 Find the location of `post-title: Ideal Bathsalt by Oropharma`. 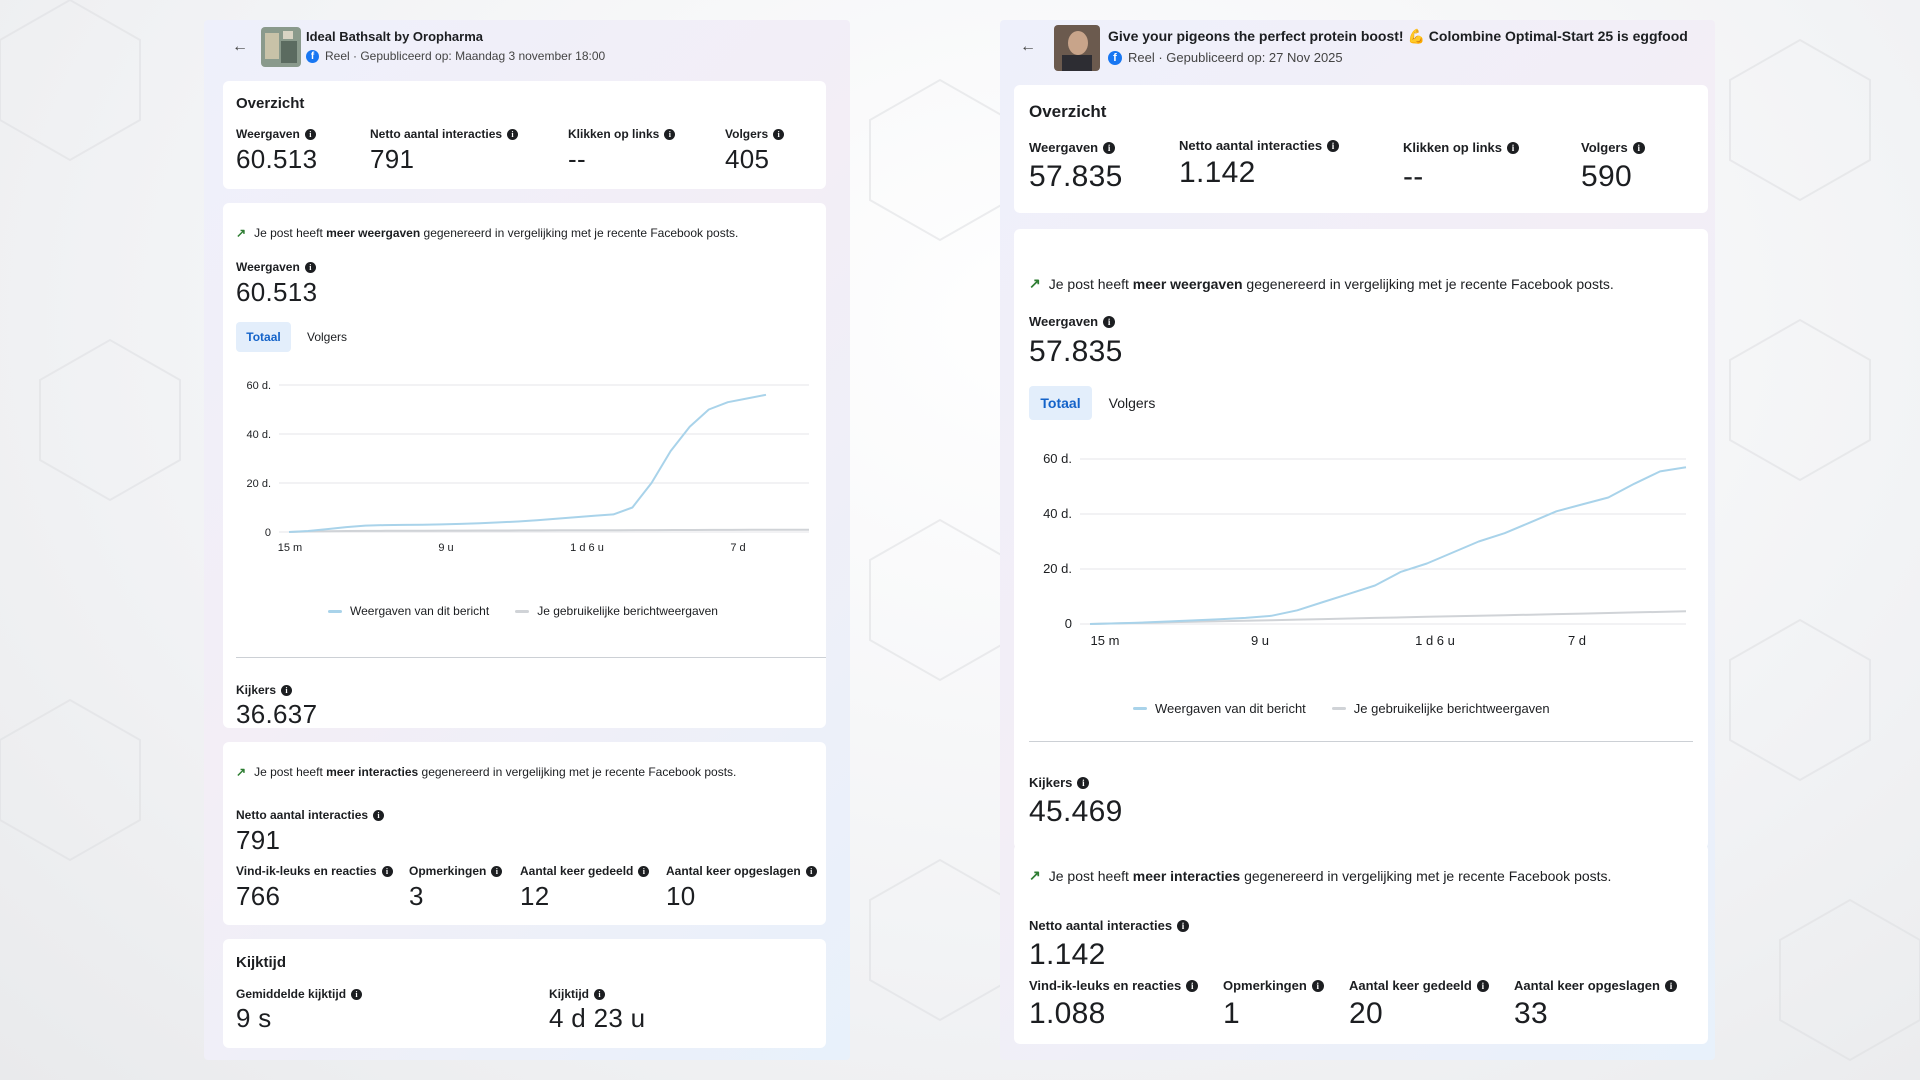

post-title: Ideal Bathsalt by Oropharma is located at coordinates (394, 36).